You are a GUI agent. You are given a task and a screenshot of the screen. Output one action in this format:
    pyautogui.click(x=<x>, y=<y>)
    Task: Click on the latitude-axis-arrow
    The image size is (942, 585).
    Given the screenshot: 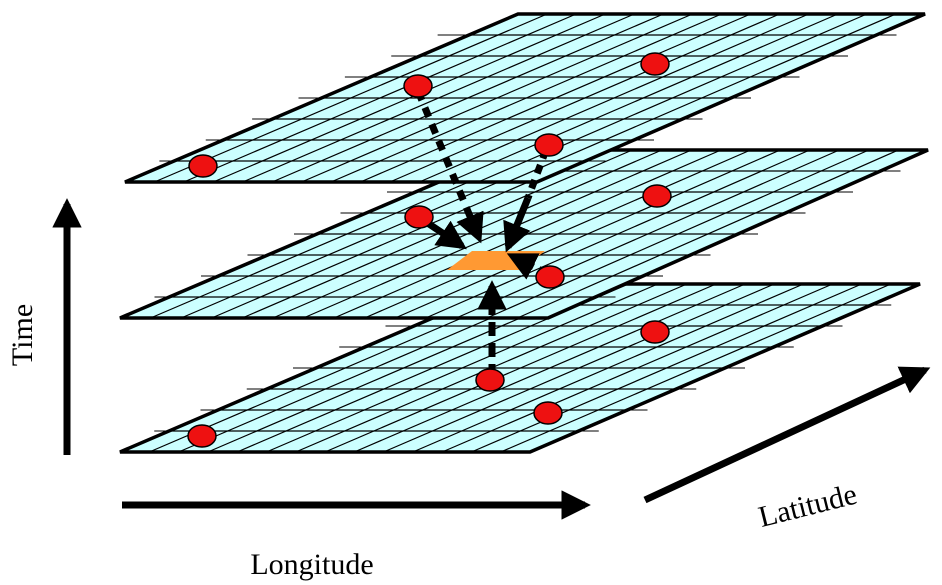 What is the action you would take?
    pyautogui.click(x=787, y=435)
    